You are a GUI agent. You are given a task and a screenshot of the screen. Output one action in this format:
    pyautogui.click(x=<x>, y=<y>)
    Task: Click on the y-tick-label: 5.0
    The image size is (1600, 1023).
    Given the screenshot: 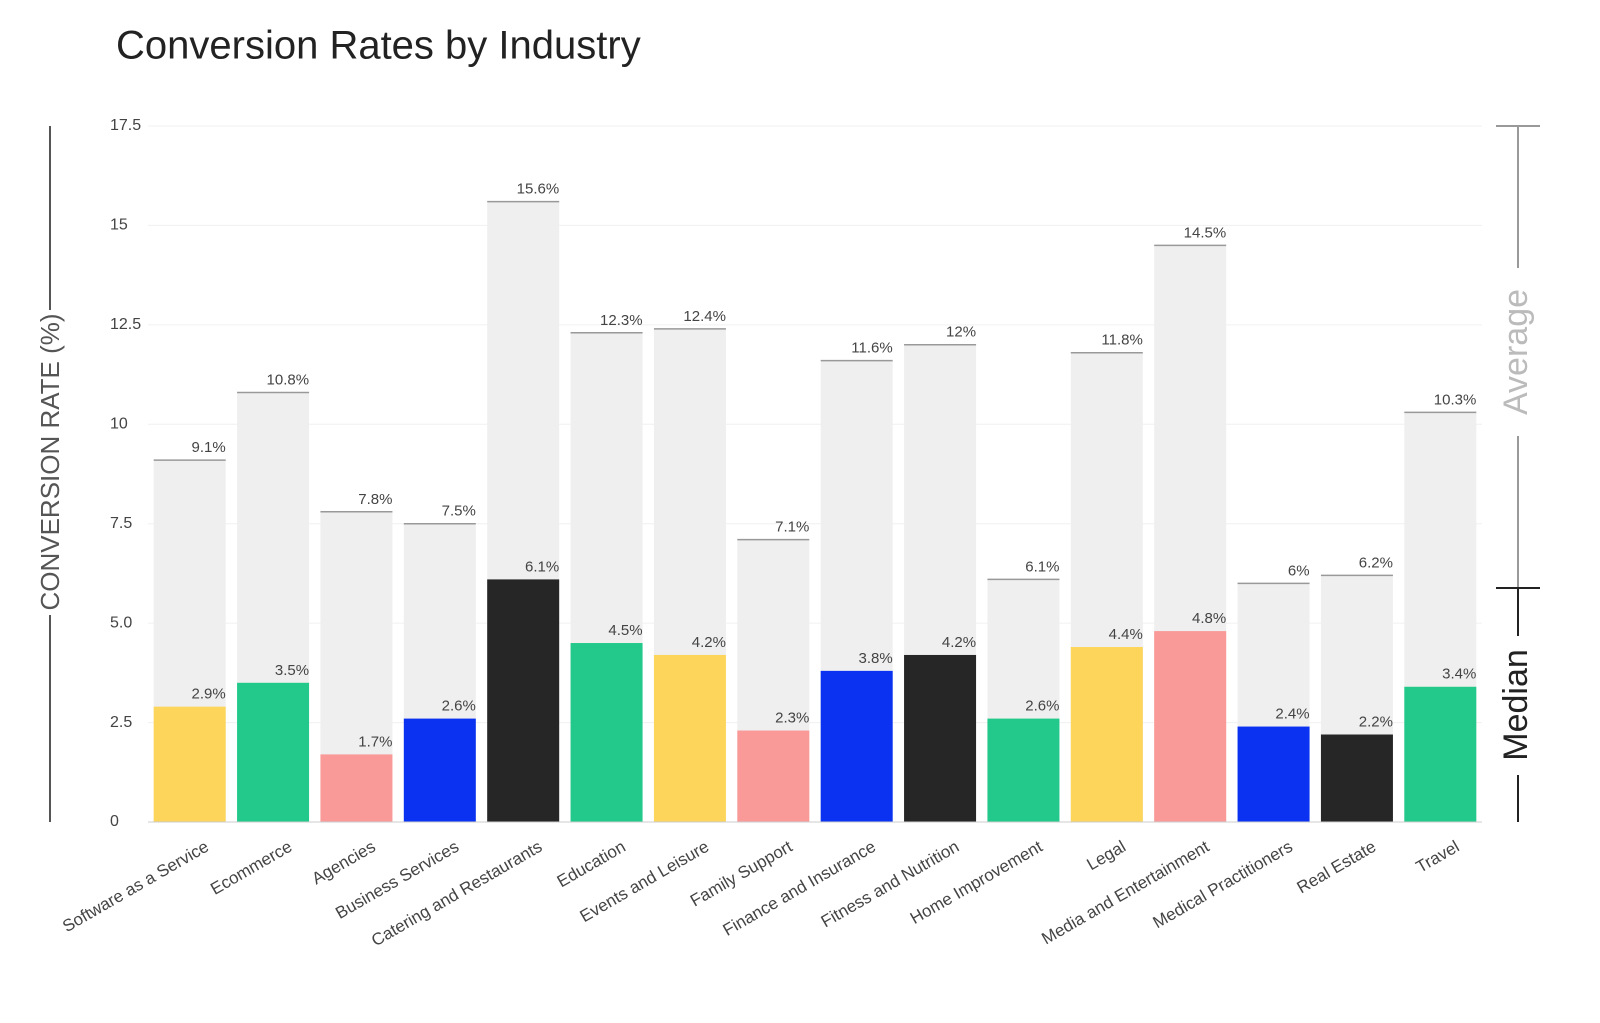 What is the action you would take?
    pyautogui.click(x=121, y=622)
    